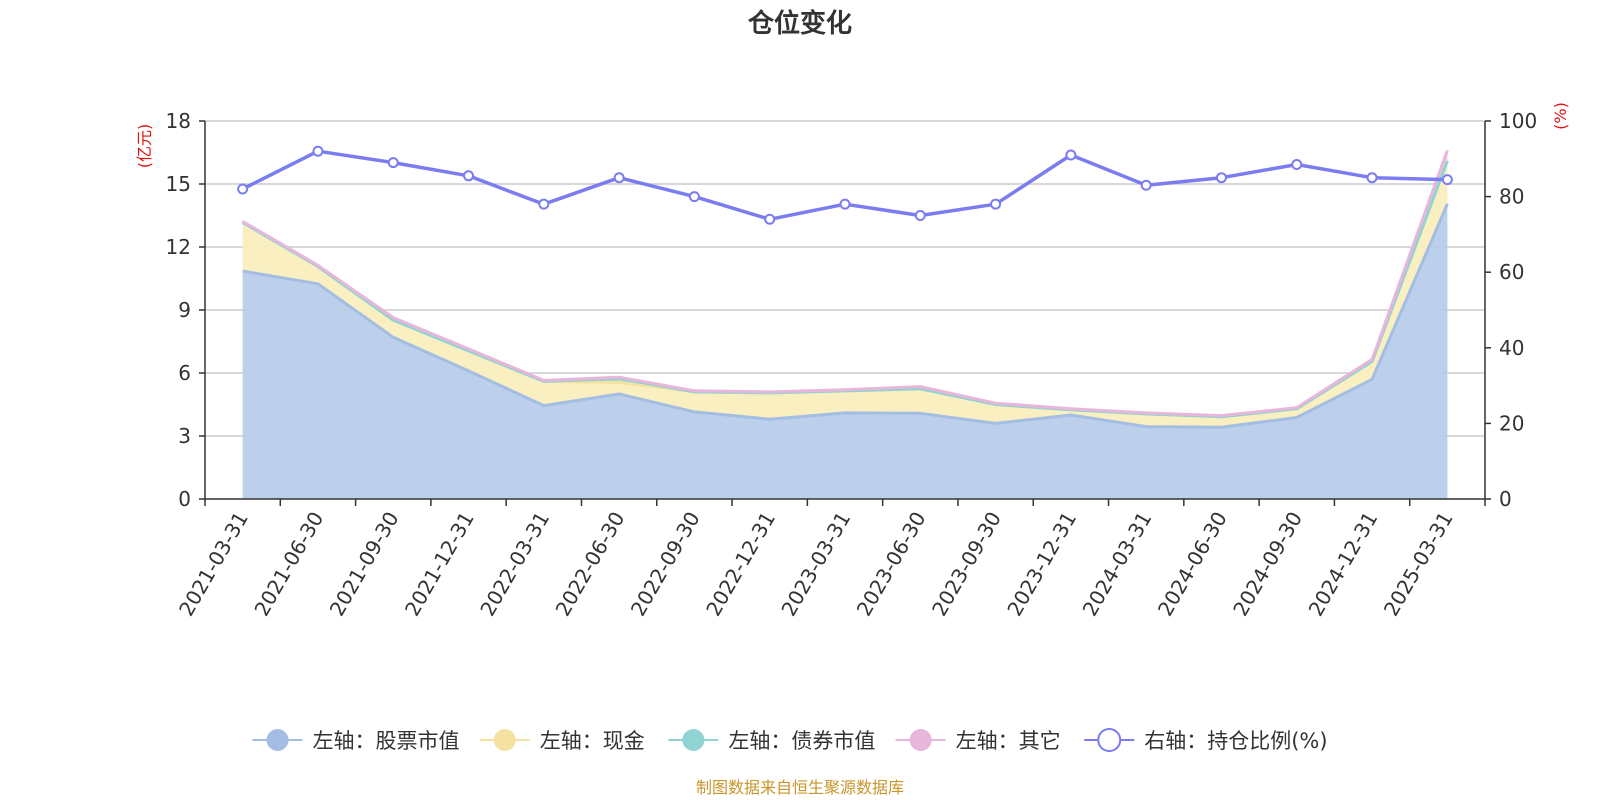 The height and width of the screenshot is (800, 1600). I want to click on left-tick-label: 18, so click(178, 121).